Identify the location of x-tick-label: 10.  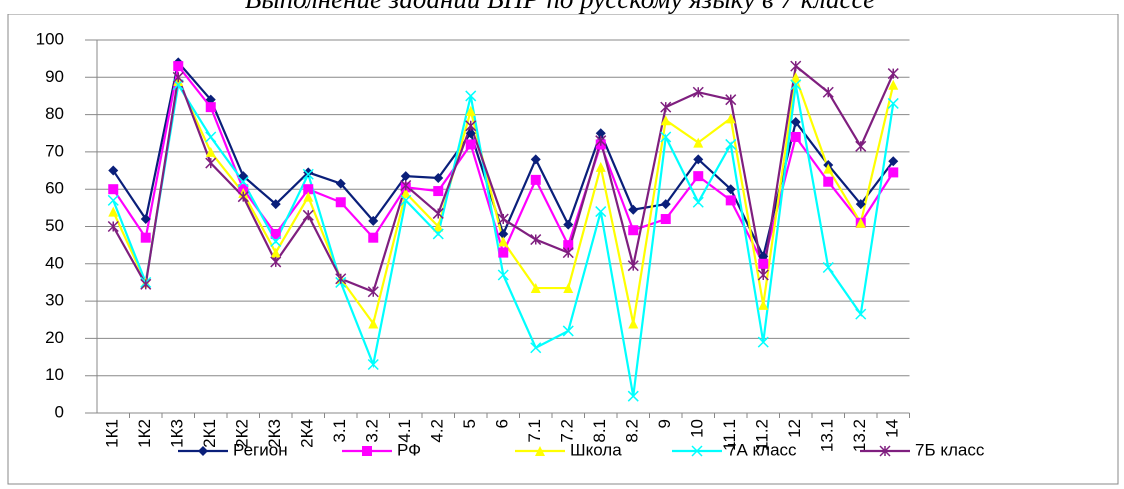
(697, 428).